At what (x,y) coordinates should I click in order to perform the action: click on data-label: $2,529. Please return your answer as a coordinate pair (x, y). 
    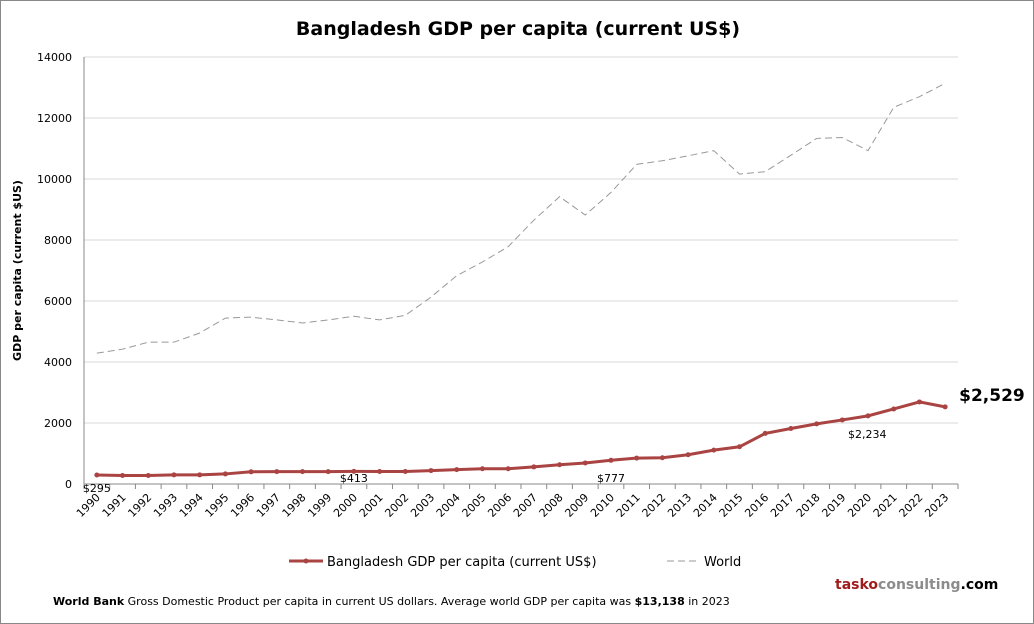
    Looking at the image, I should click on (992, 396).